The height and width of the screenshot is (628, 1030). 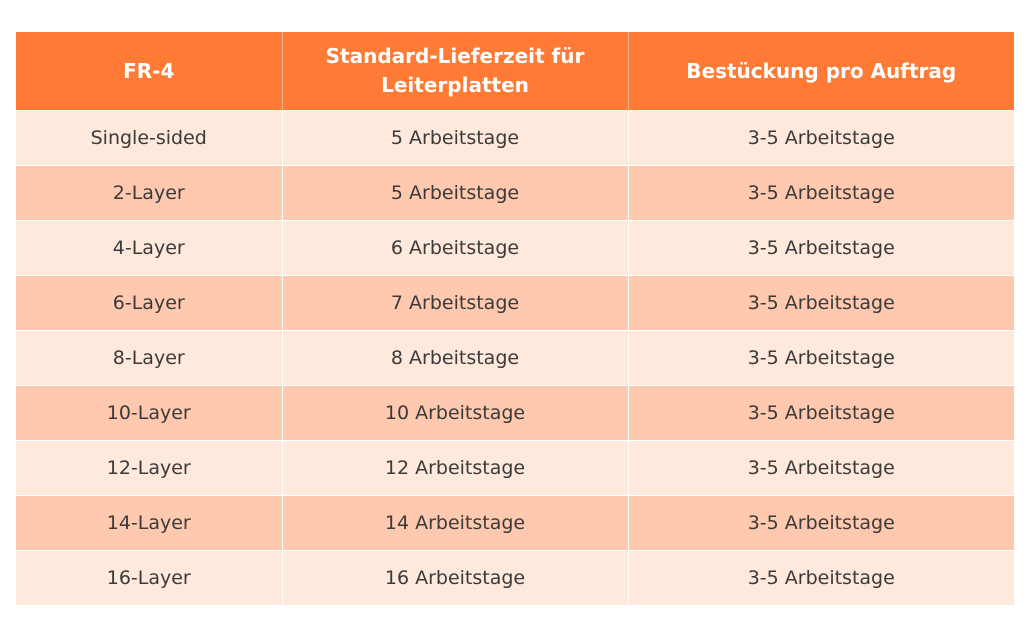 I want to click on cell-layer-type: 16-Layer, so click(x=149, y=577).